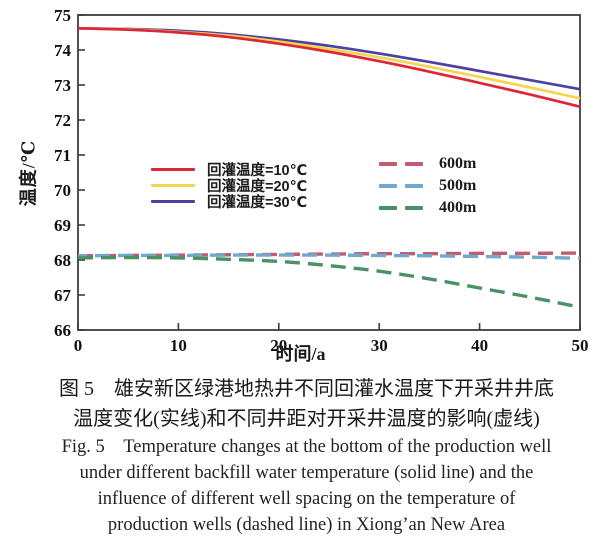 Image resolution: width=613 pixels, height=556 pixels. I want to click on x-tick-label: 30, so click(379, 345).